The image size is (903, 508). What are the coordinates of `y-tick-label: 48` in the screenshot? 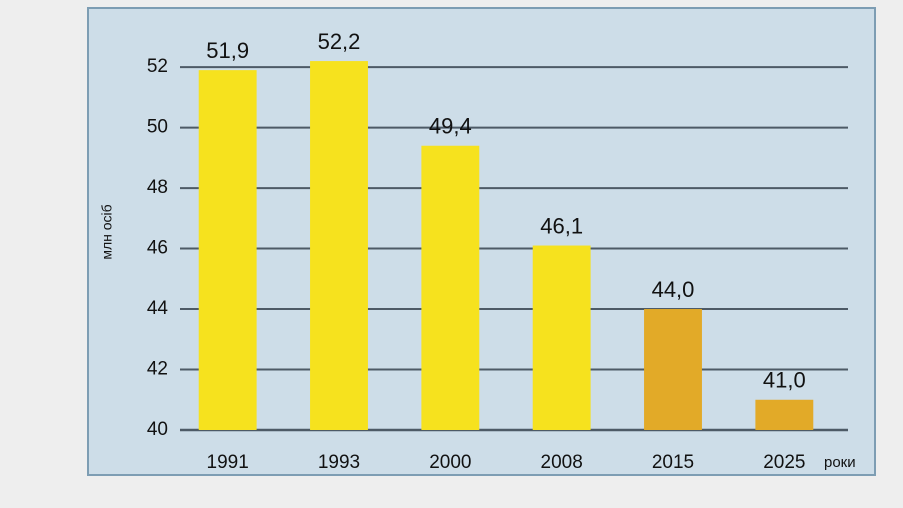 It's located at (157, 187).